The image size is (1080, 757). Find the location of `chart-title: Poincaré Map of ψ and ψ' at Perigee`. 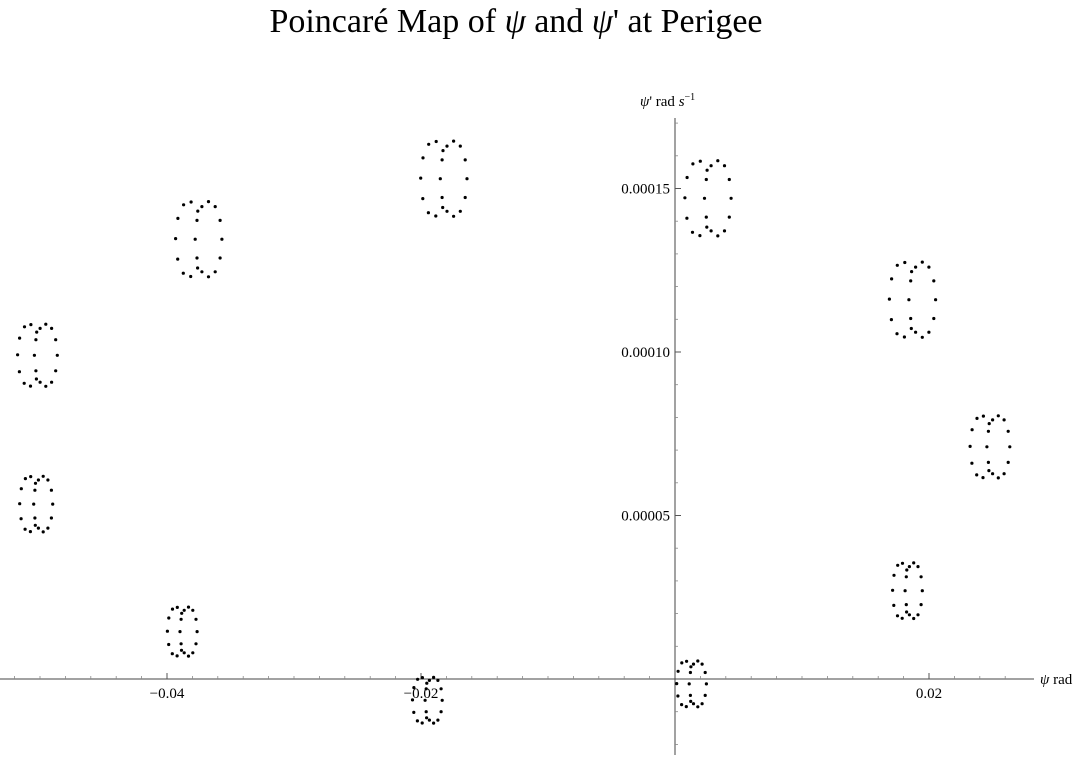

chart-title: Poincaré Map of ψ and ψ' at Perigee is located at coordinates (515, 21).